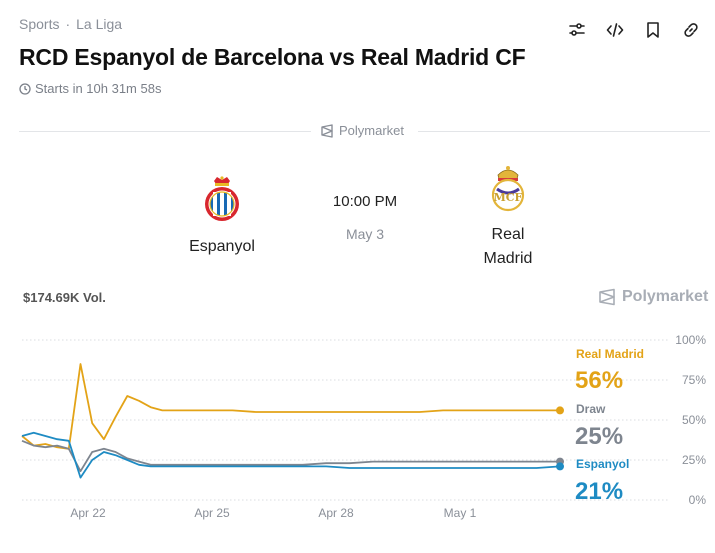  What do you see at coordinates (365, 201) in the screenshot?
I see `kickoff-time: 10:00 PM` at bounding box center [365, 201].